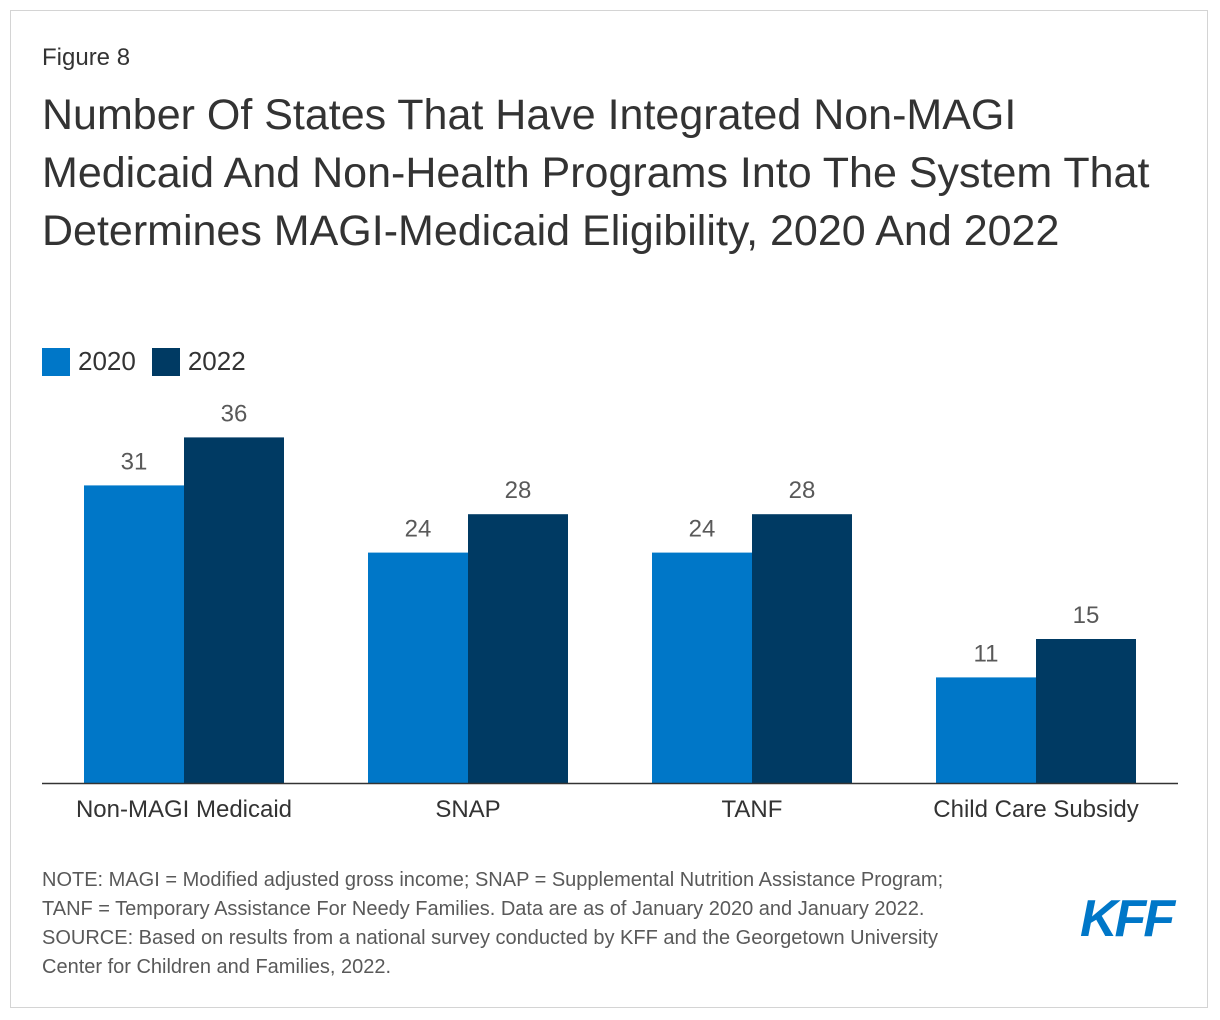 The image size is (1220, 1020). Describe the element at coordinates (518, 648) in the screenshot. I see `bar-2022-snap` at that location.